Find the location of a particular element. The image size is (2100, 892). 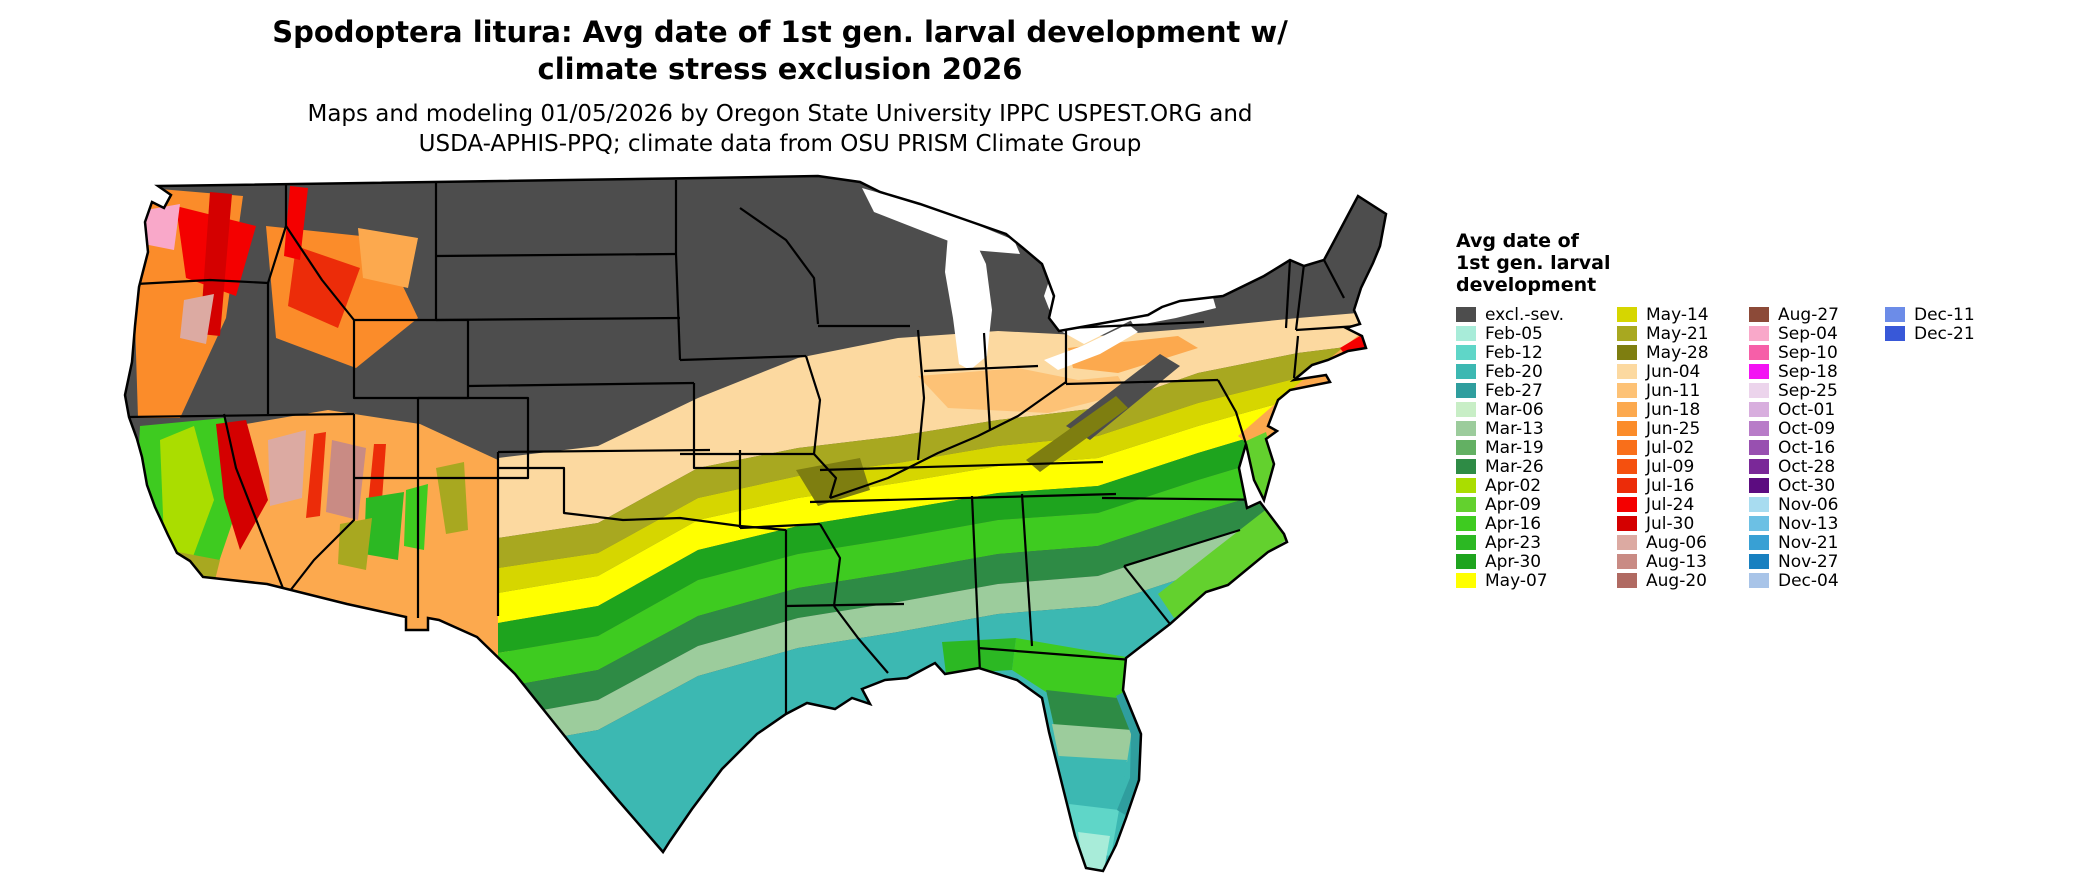

legend-label: Apr-16 is located at coordinates (1513, 523).